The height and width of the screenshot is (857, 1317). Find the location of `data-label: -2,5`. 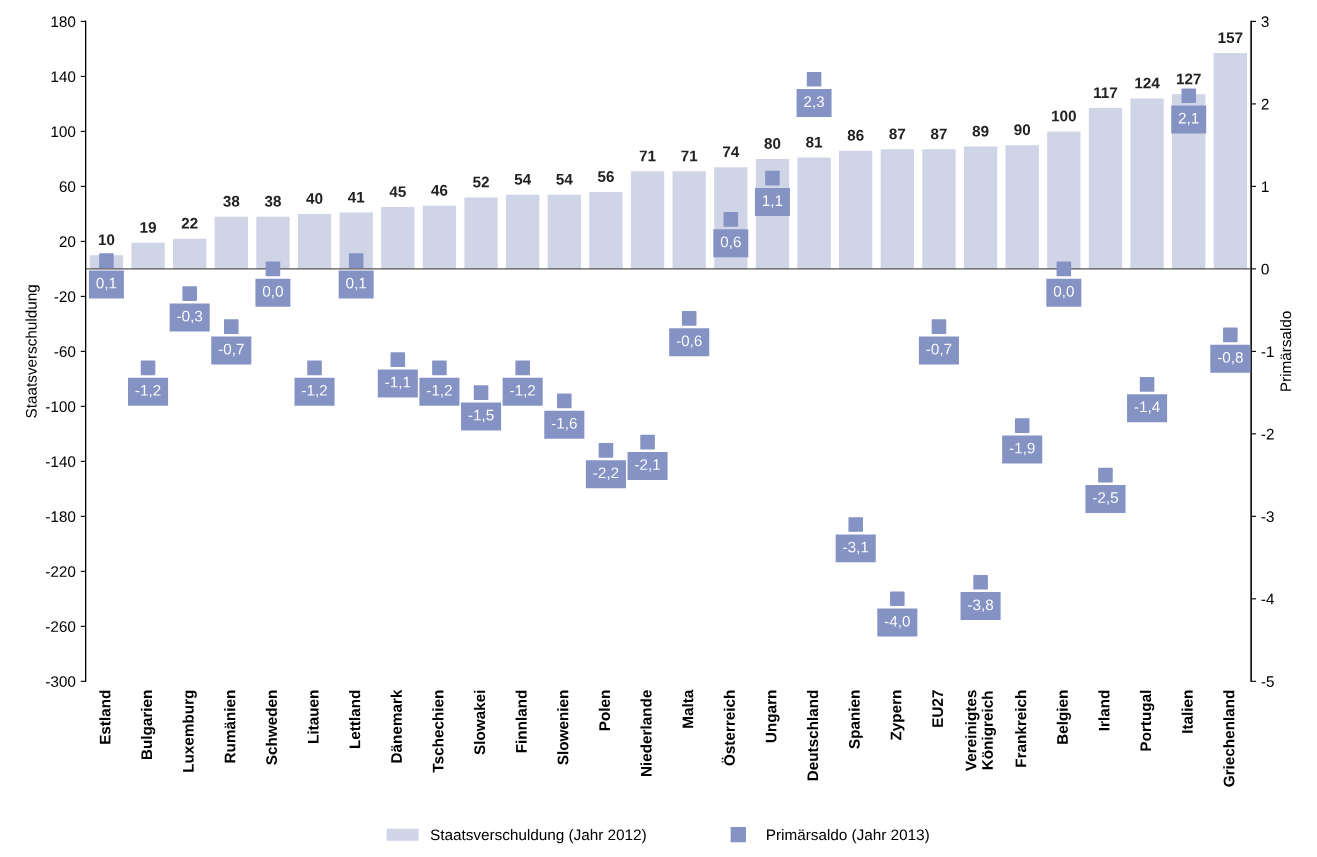

data-label: -2,5 is located at coordinates (1105, 498).